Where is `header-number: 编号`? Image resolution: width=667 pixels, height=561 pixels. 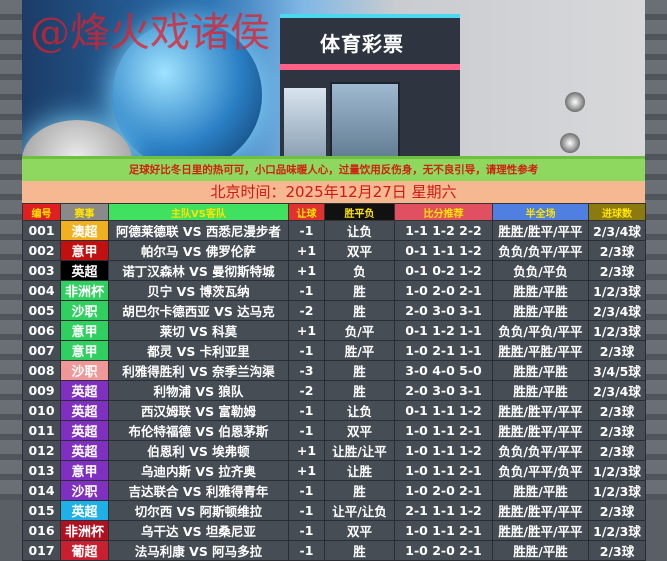
header-number: 编号 is located at coordinates (41, 212).